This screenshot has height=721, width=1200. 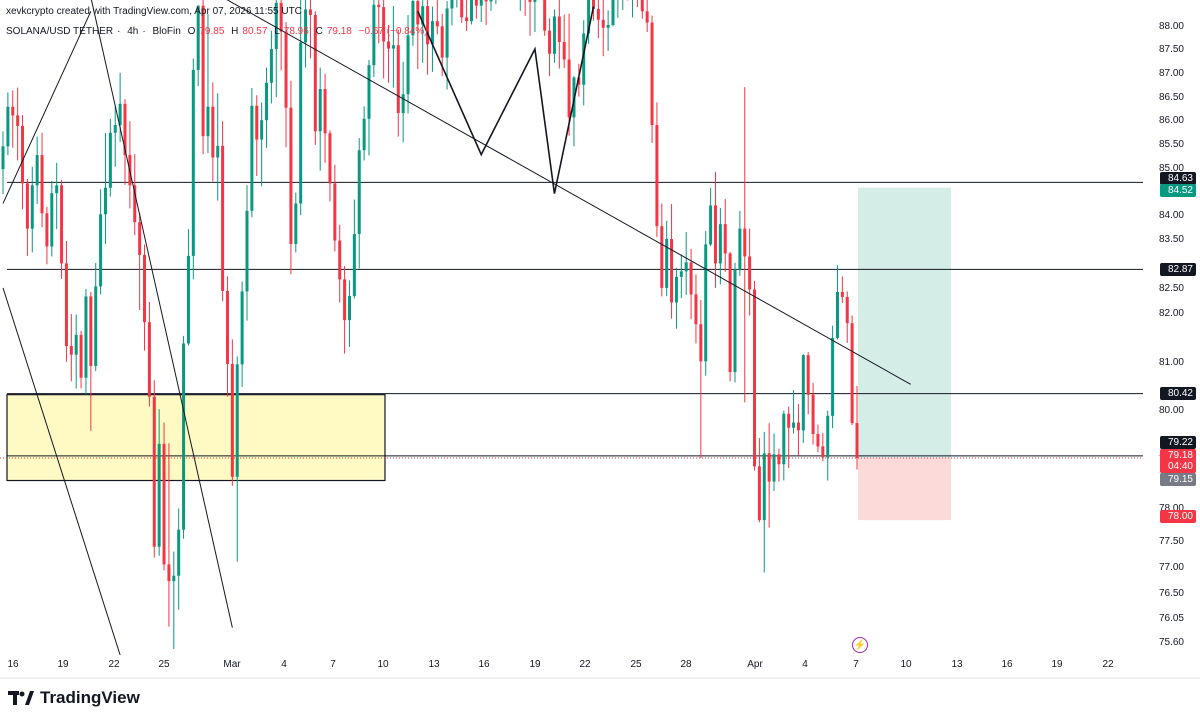 I want to click on ohlc-low-value: 78.96, so click(x=296, y=31).